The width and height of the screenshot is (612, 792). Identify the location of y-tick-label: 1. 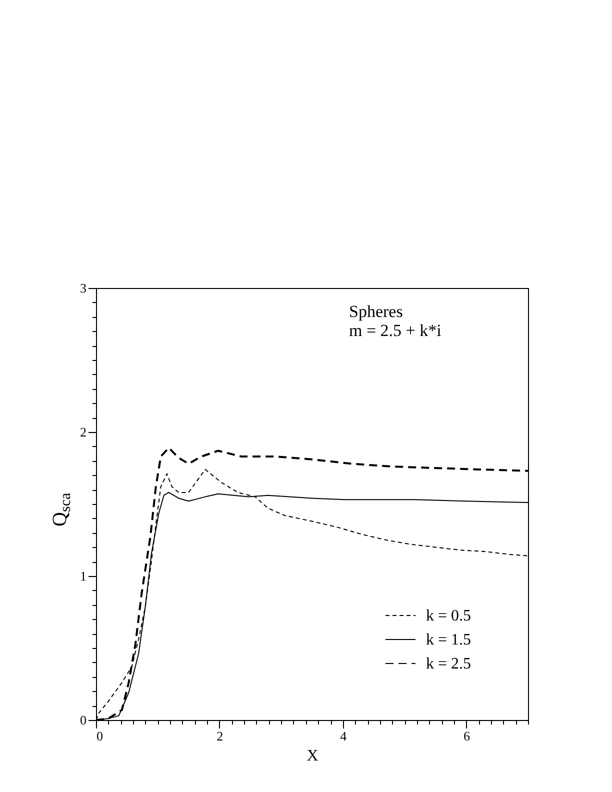
(83, 576).